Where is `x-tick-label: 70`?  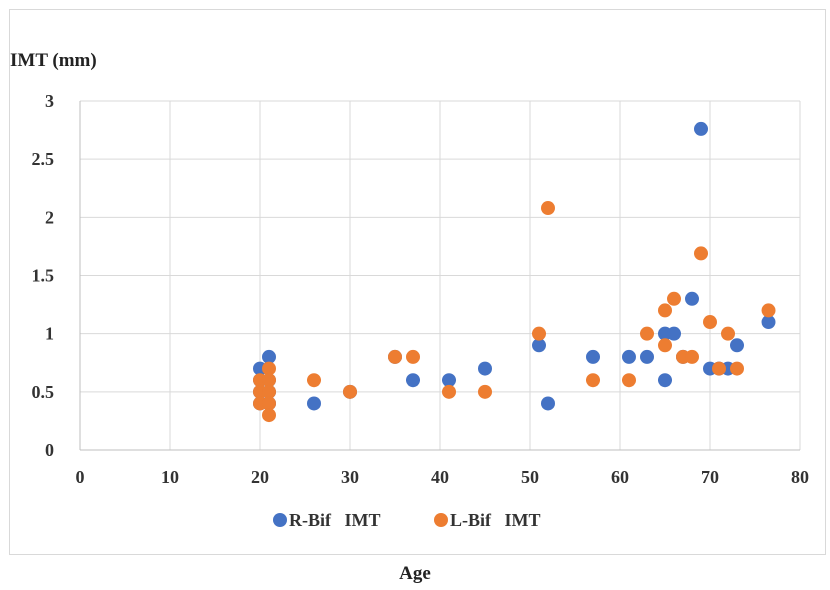 x-tick-label: 70 is located at coordinates (710, 477).